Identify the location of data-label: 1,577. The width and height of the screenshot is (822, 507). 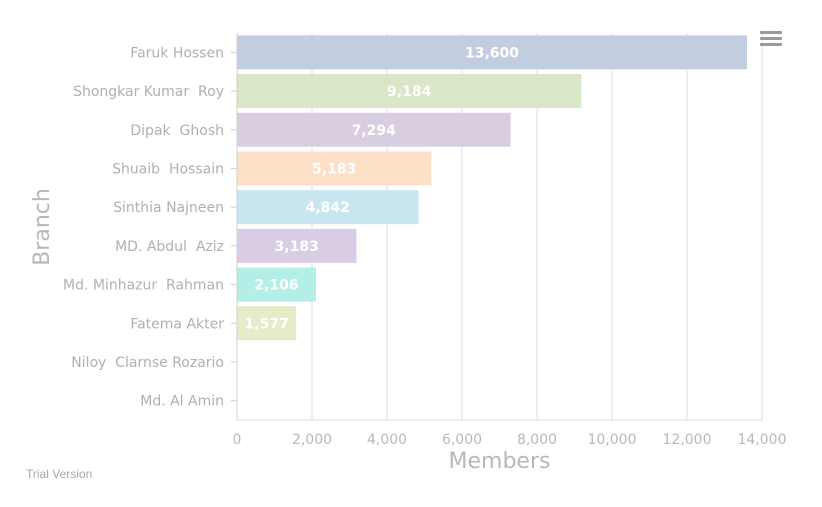
(266, 324).